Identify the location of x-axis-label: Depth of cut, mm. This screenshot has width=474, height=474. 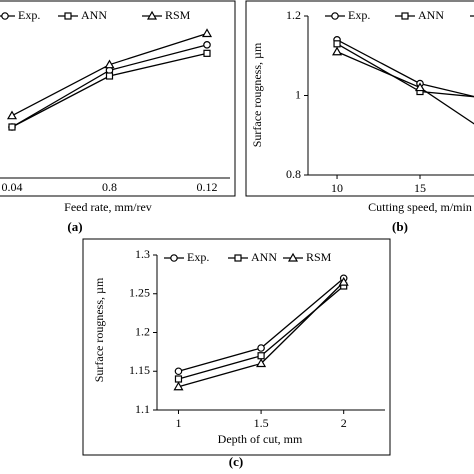
(260, 439).